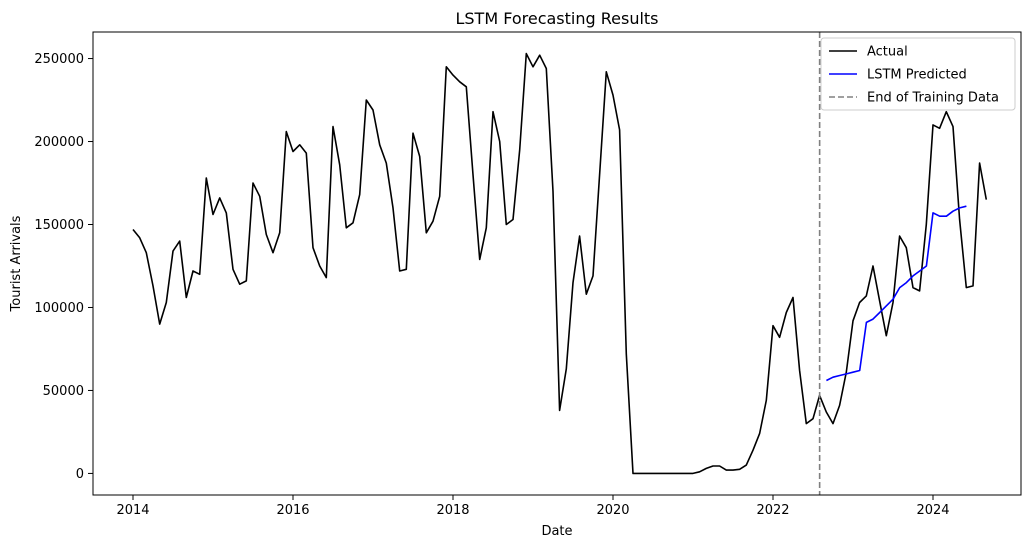 This screenshot has height=547, width=1031. I want to click on x-tick-label: 2020, so click(612, 510).